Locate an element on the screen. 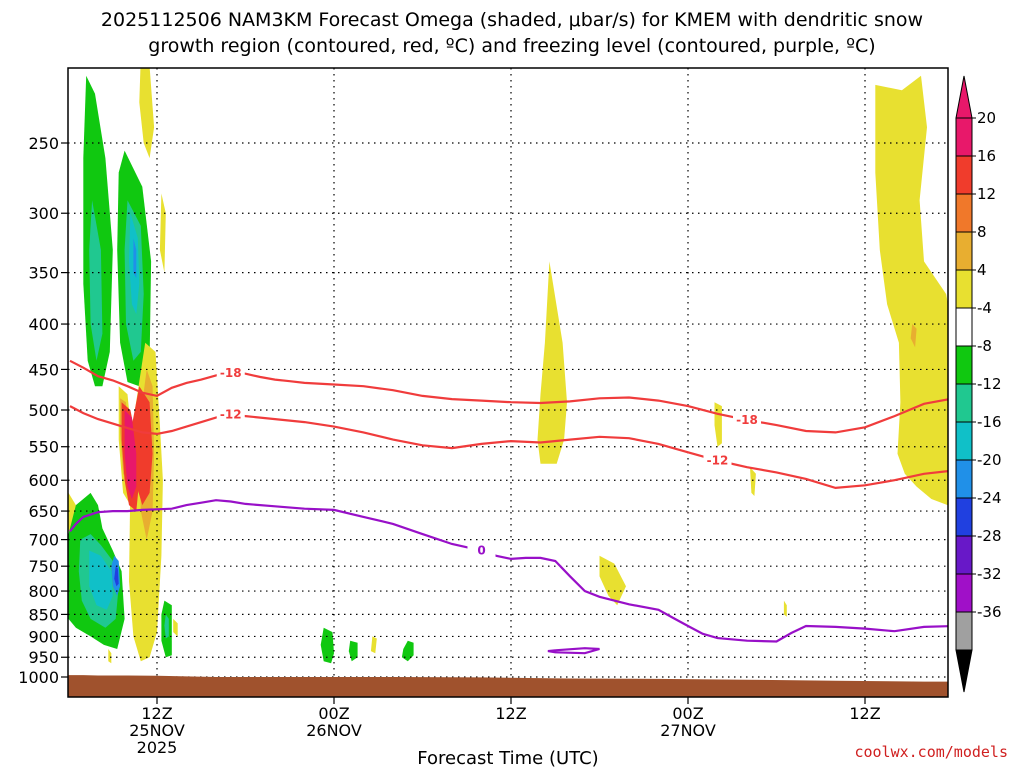 Image resolution: width=1024 pixels, height=768 pixels. x-tick-label-12: 12Z is located at coordinates (156, 713).